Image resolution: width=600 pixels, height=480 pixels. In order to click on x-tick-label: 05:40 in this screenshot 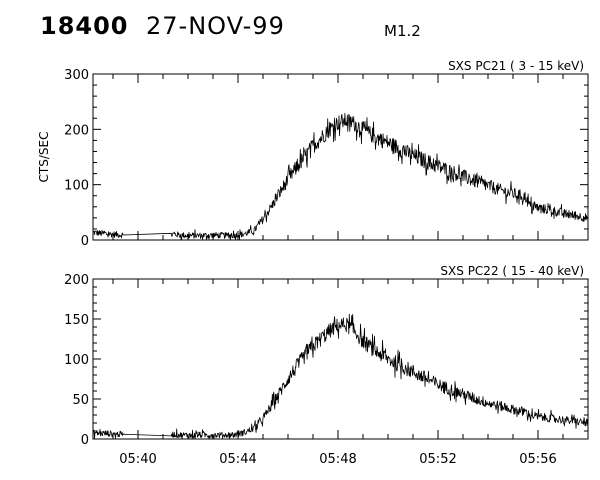, I will do `click(137, 459)`.